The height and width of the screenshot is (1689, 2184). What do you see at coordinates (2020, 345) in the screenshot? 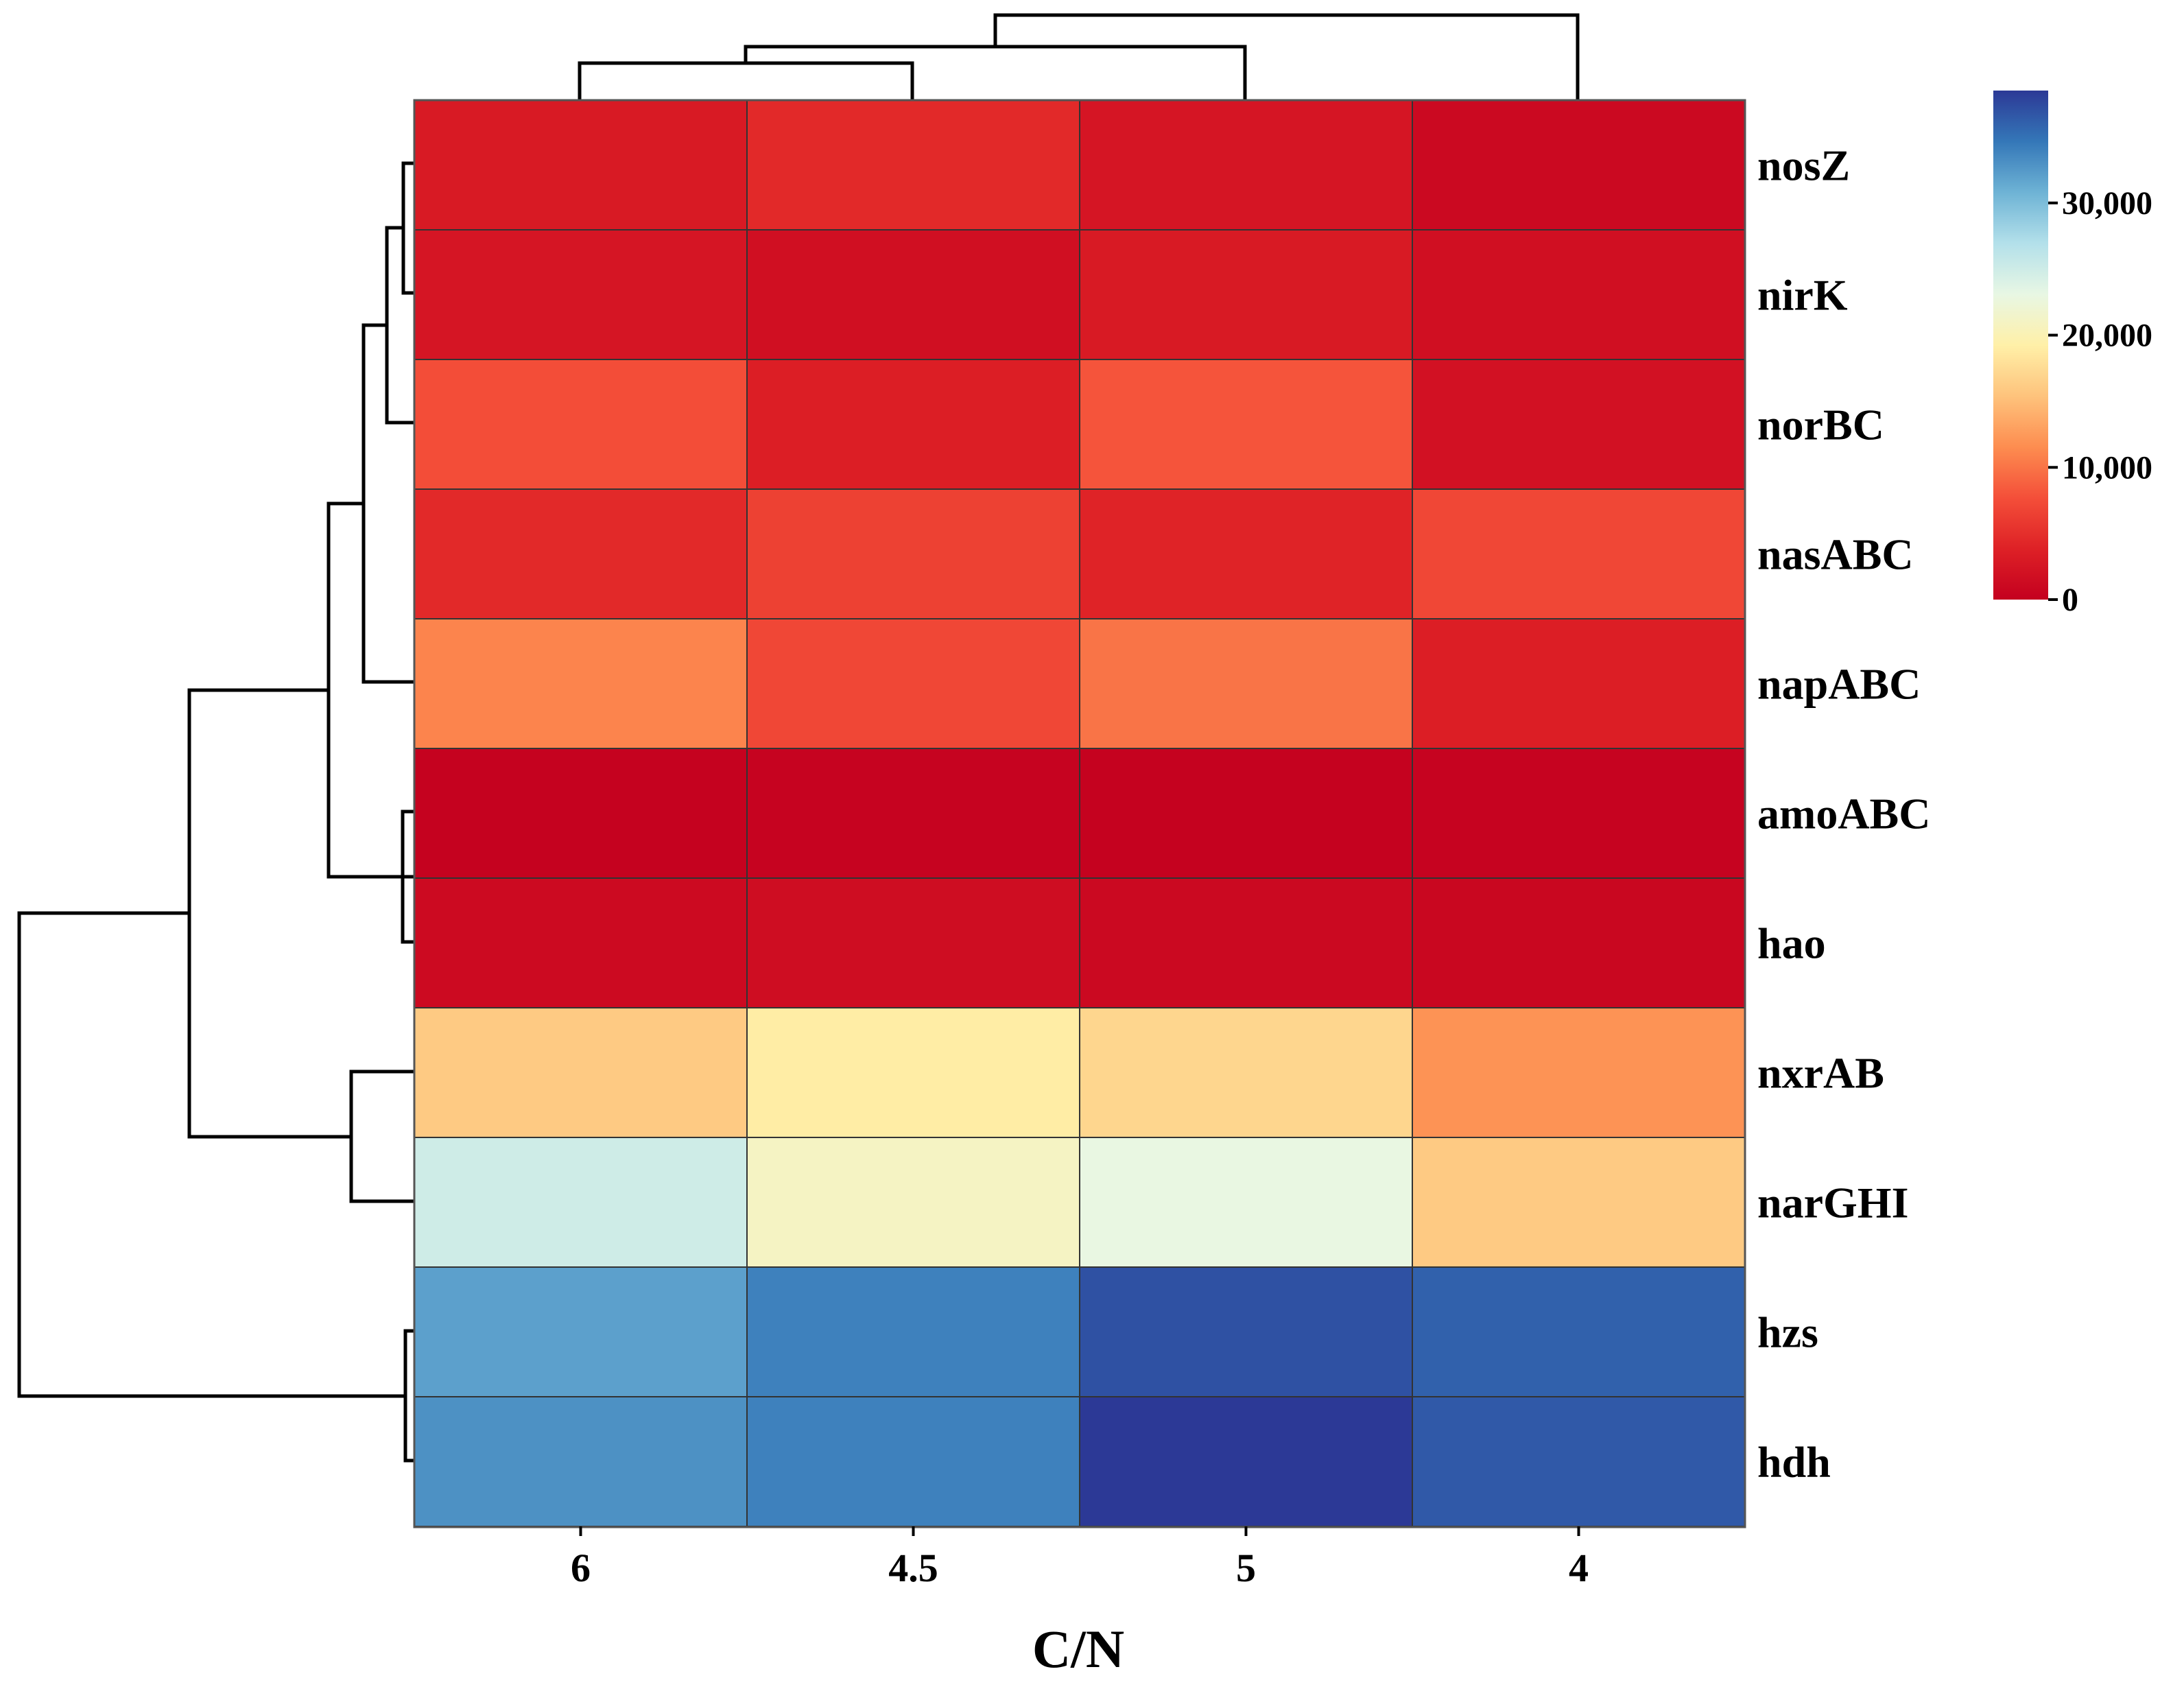
I see `colorbar` at bounding box center [2020, 345].